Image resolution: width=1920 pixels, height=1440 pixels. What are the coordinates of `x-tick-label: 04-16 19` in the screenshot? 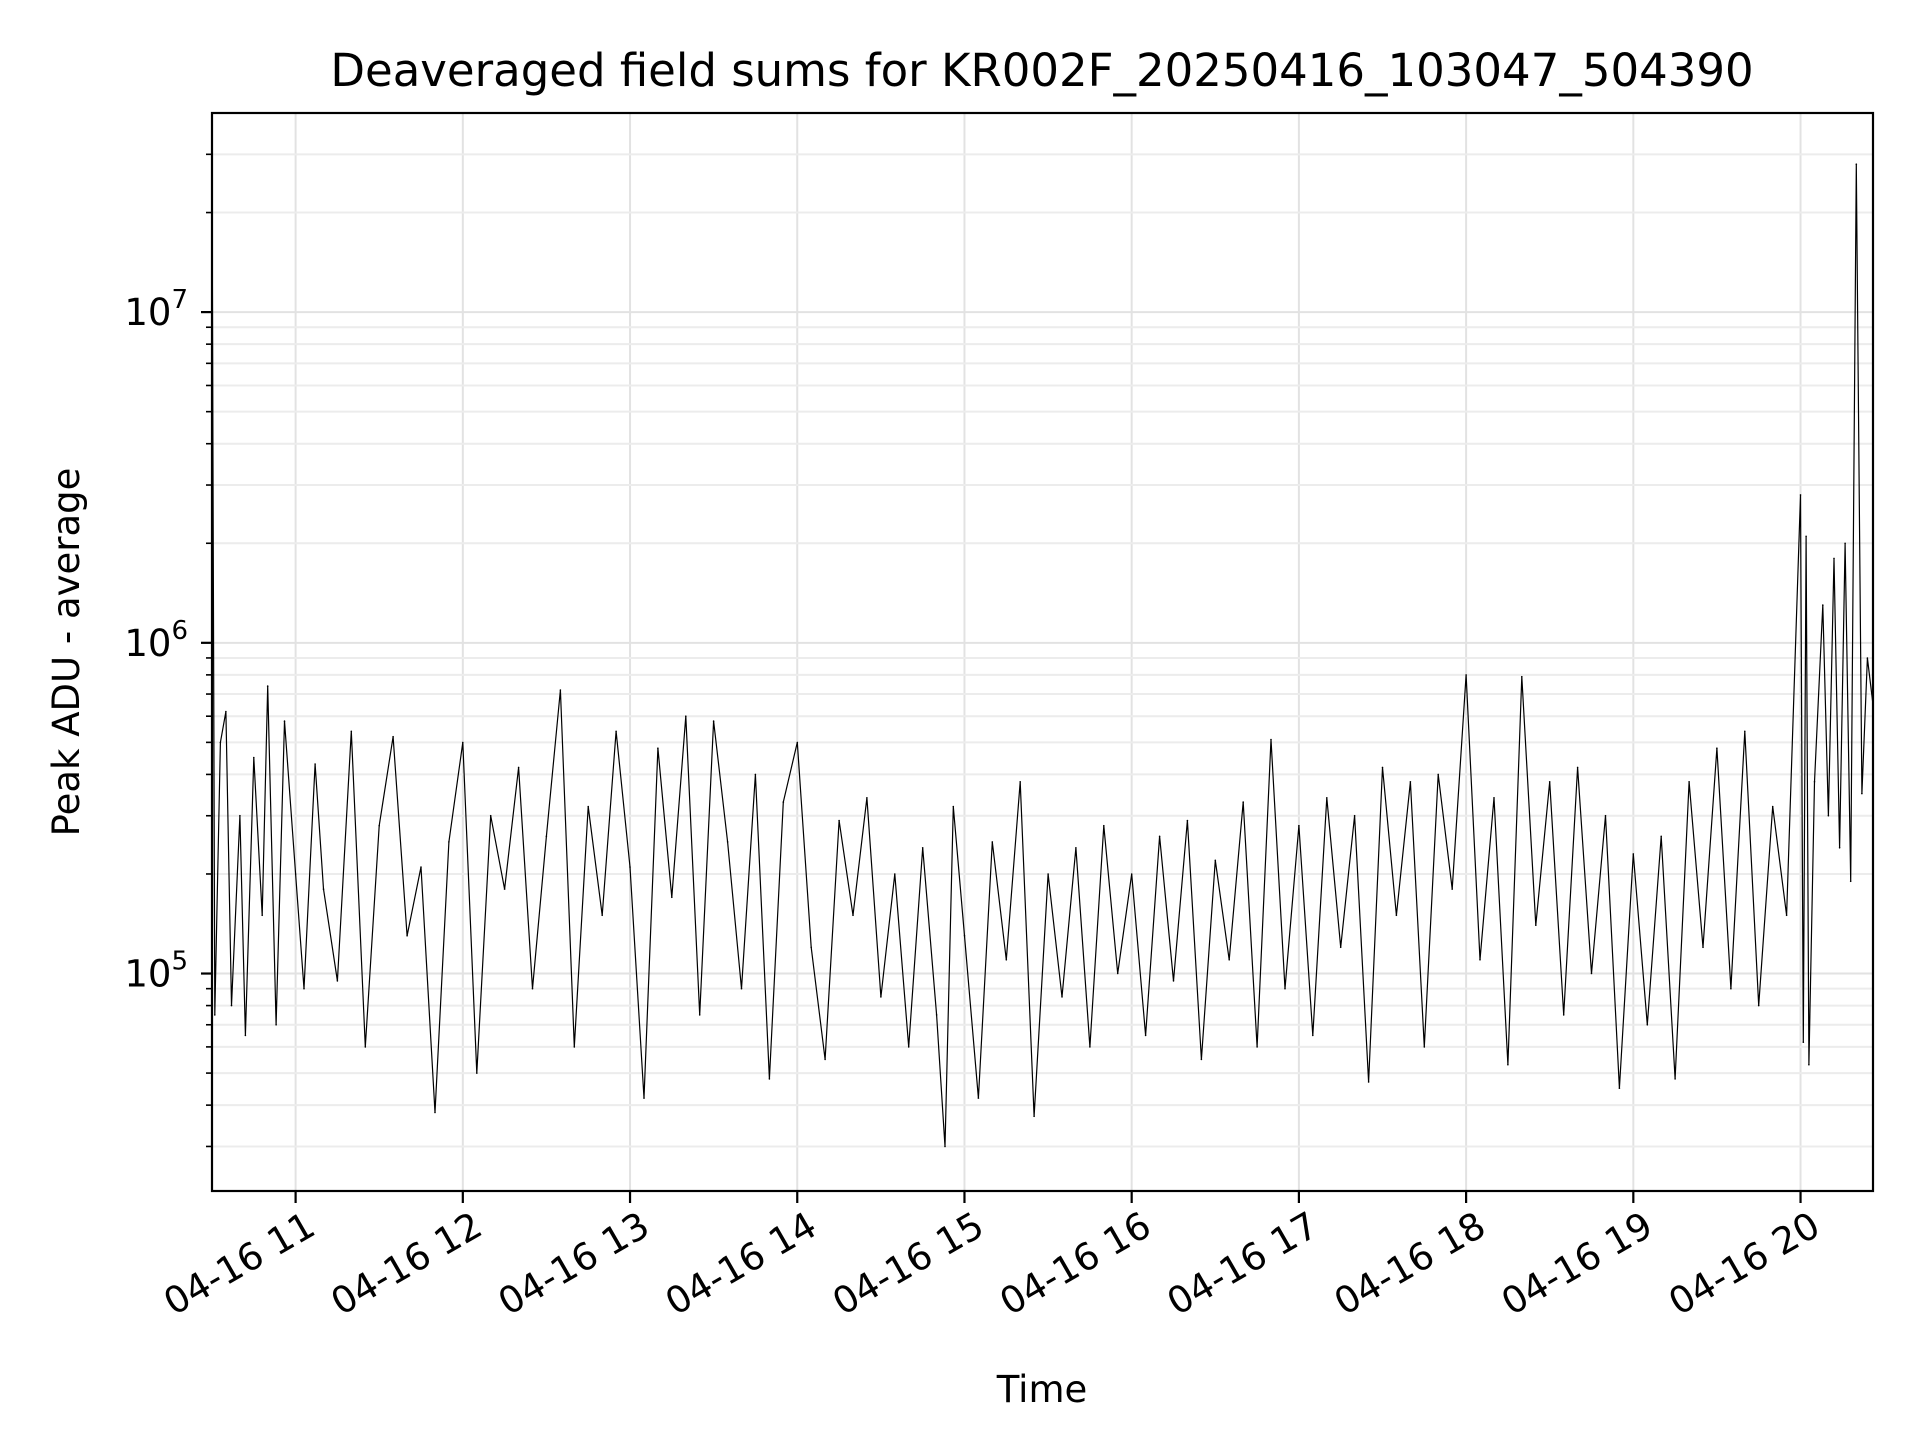 It's located at (1577, 1264).